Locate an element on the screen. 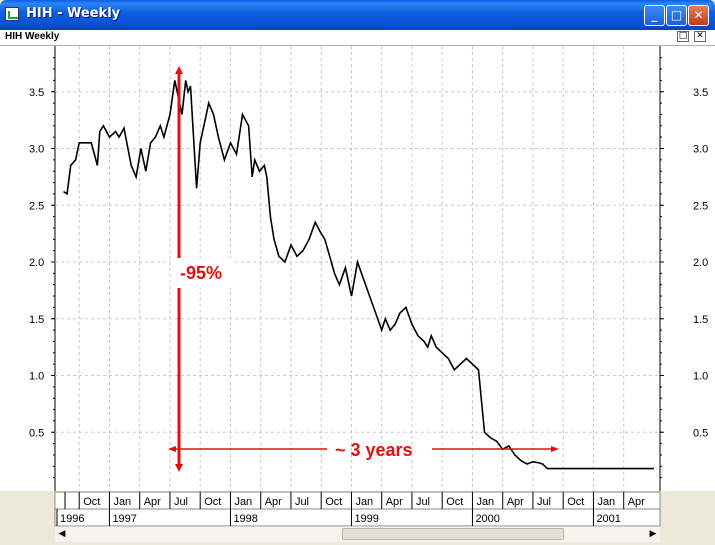  y-tick-label-left: 1.5 is located at coordinates (36, 320).